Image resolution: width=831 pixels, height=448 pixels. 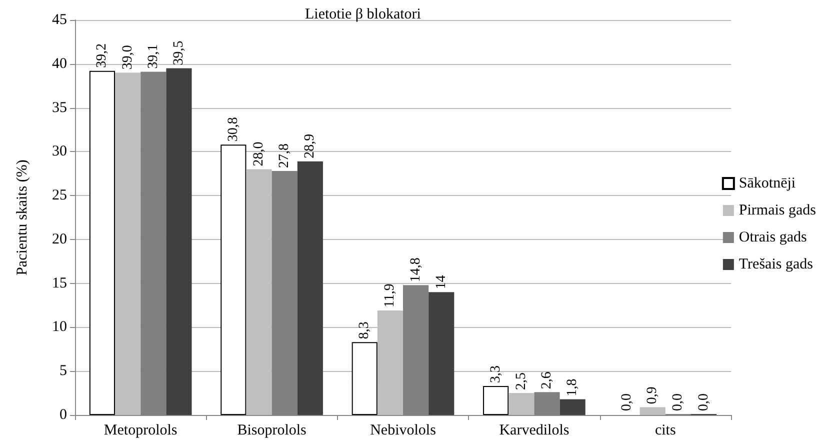 I want to click on y-tick-label: 40, so click(x=59, y=64).